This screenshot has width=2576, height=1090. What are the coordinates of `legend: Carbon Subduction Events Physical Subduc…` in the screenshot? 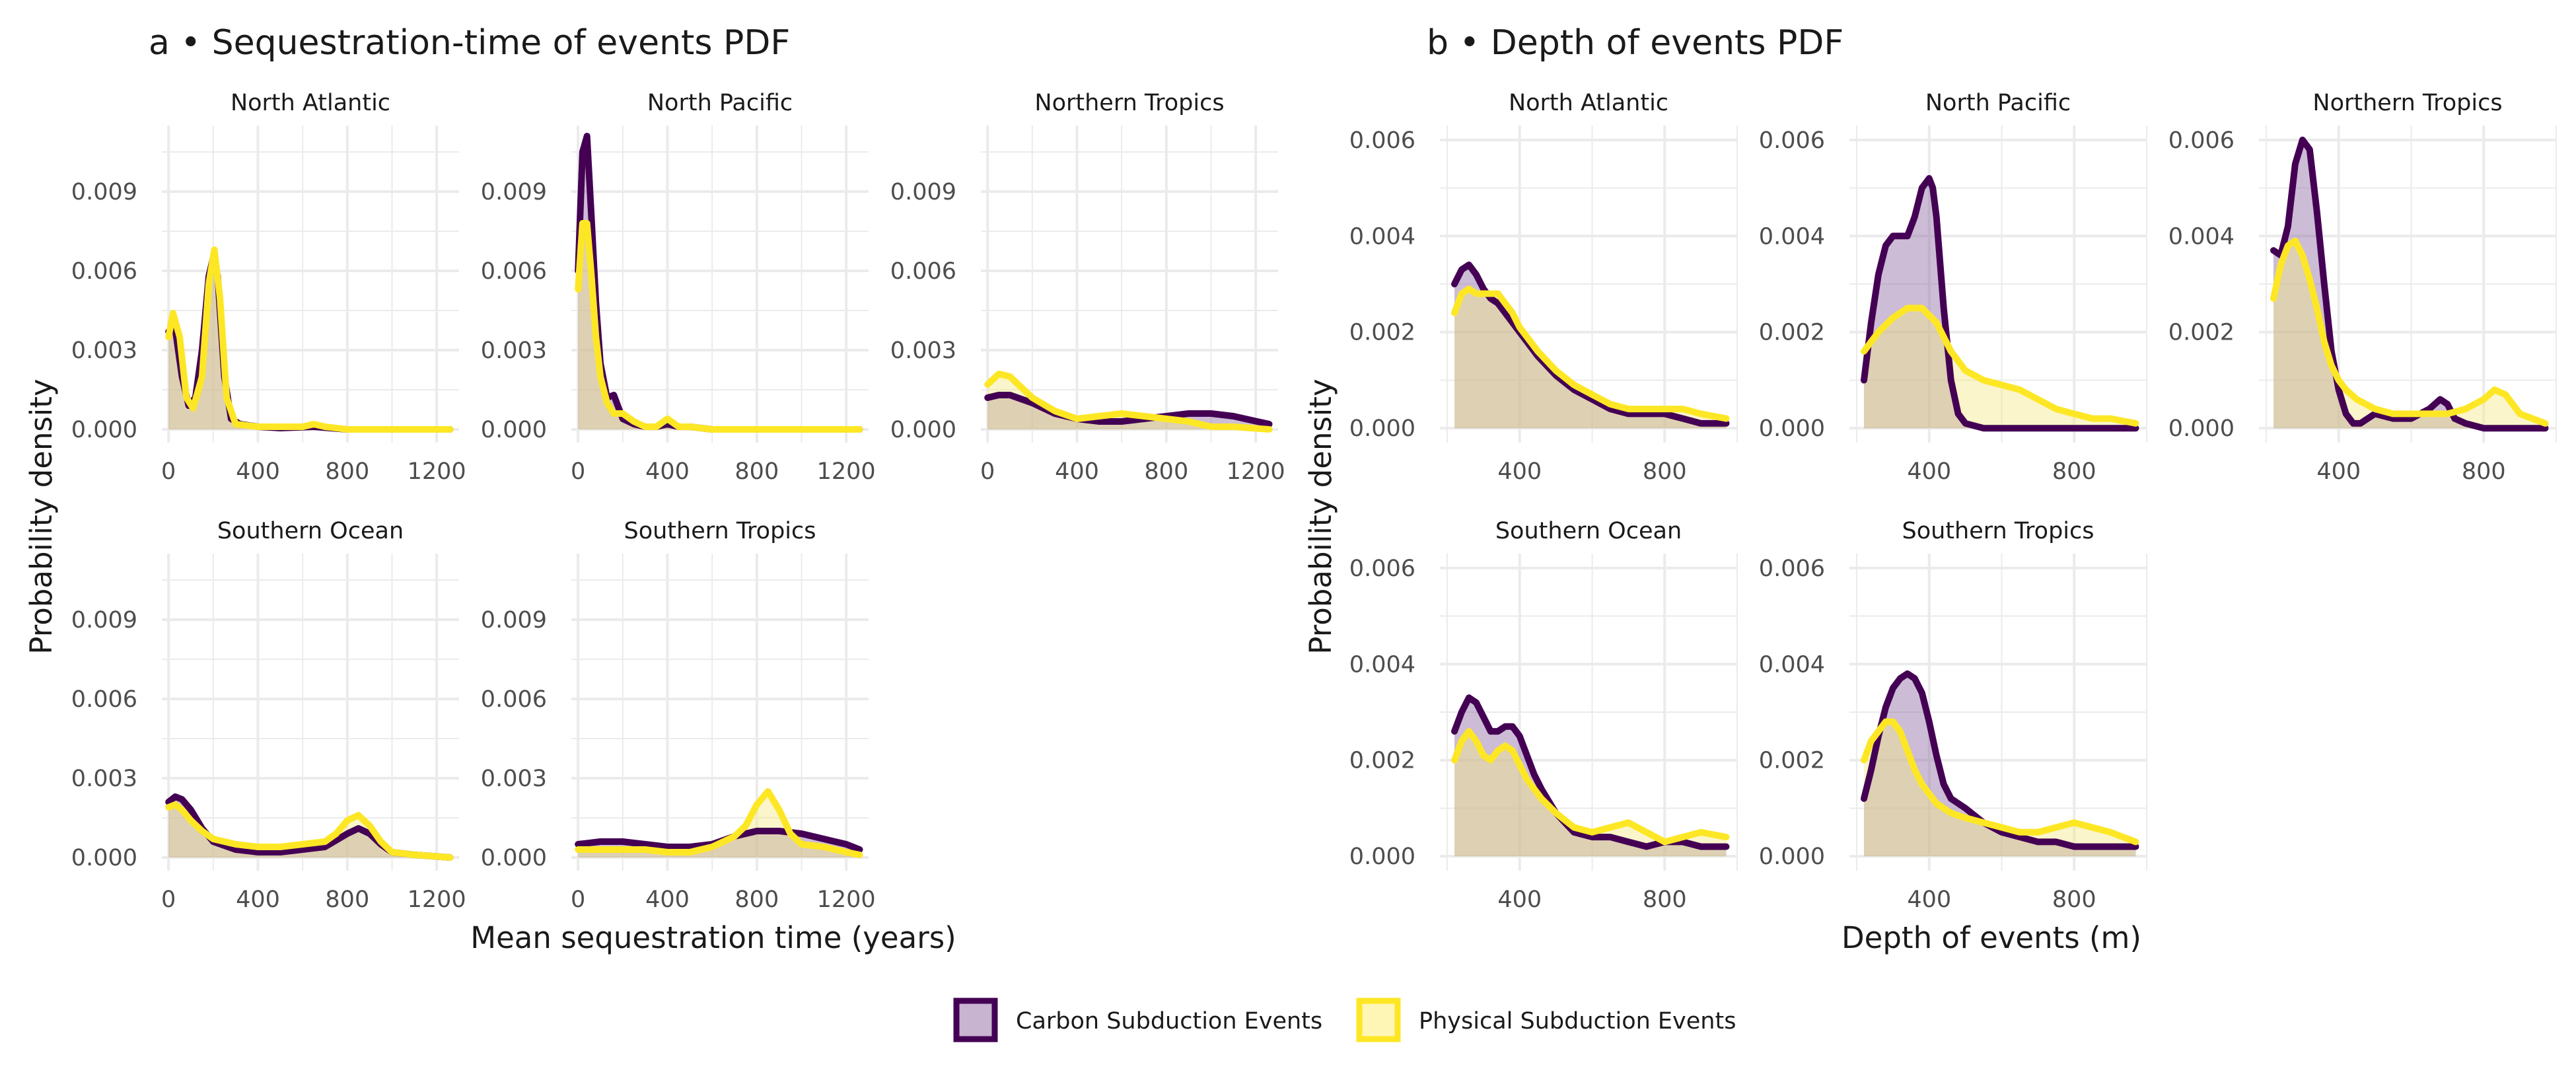 It's located at (1344, 1020).